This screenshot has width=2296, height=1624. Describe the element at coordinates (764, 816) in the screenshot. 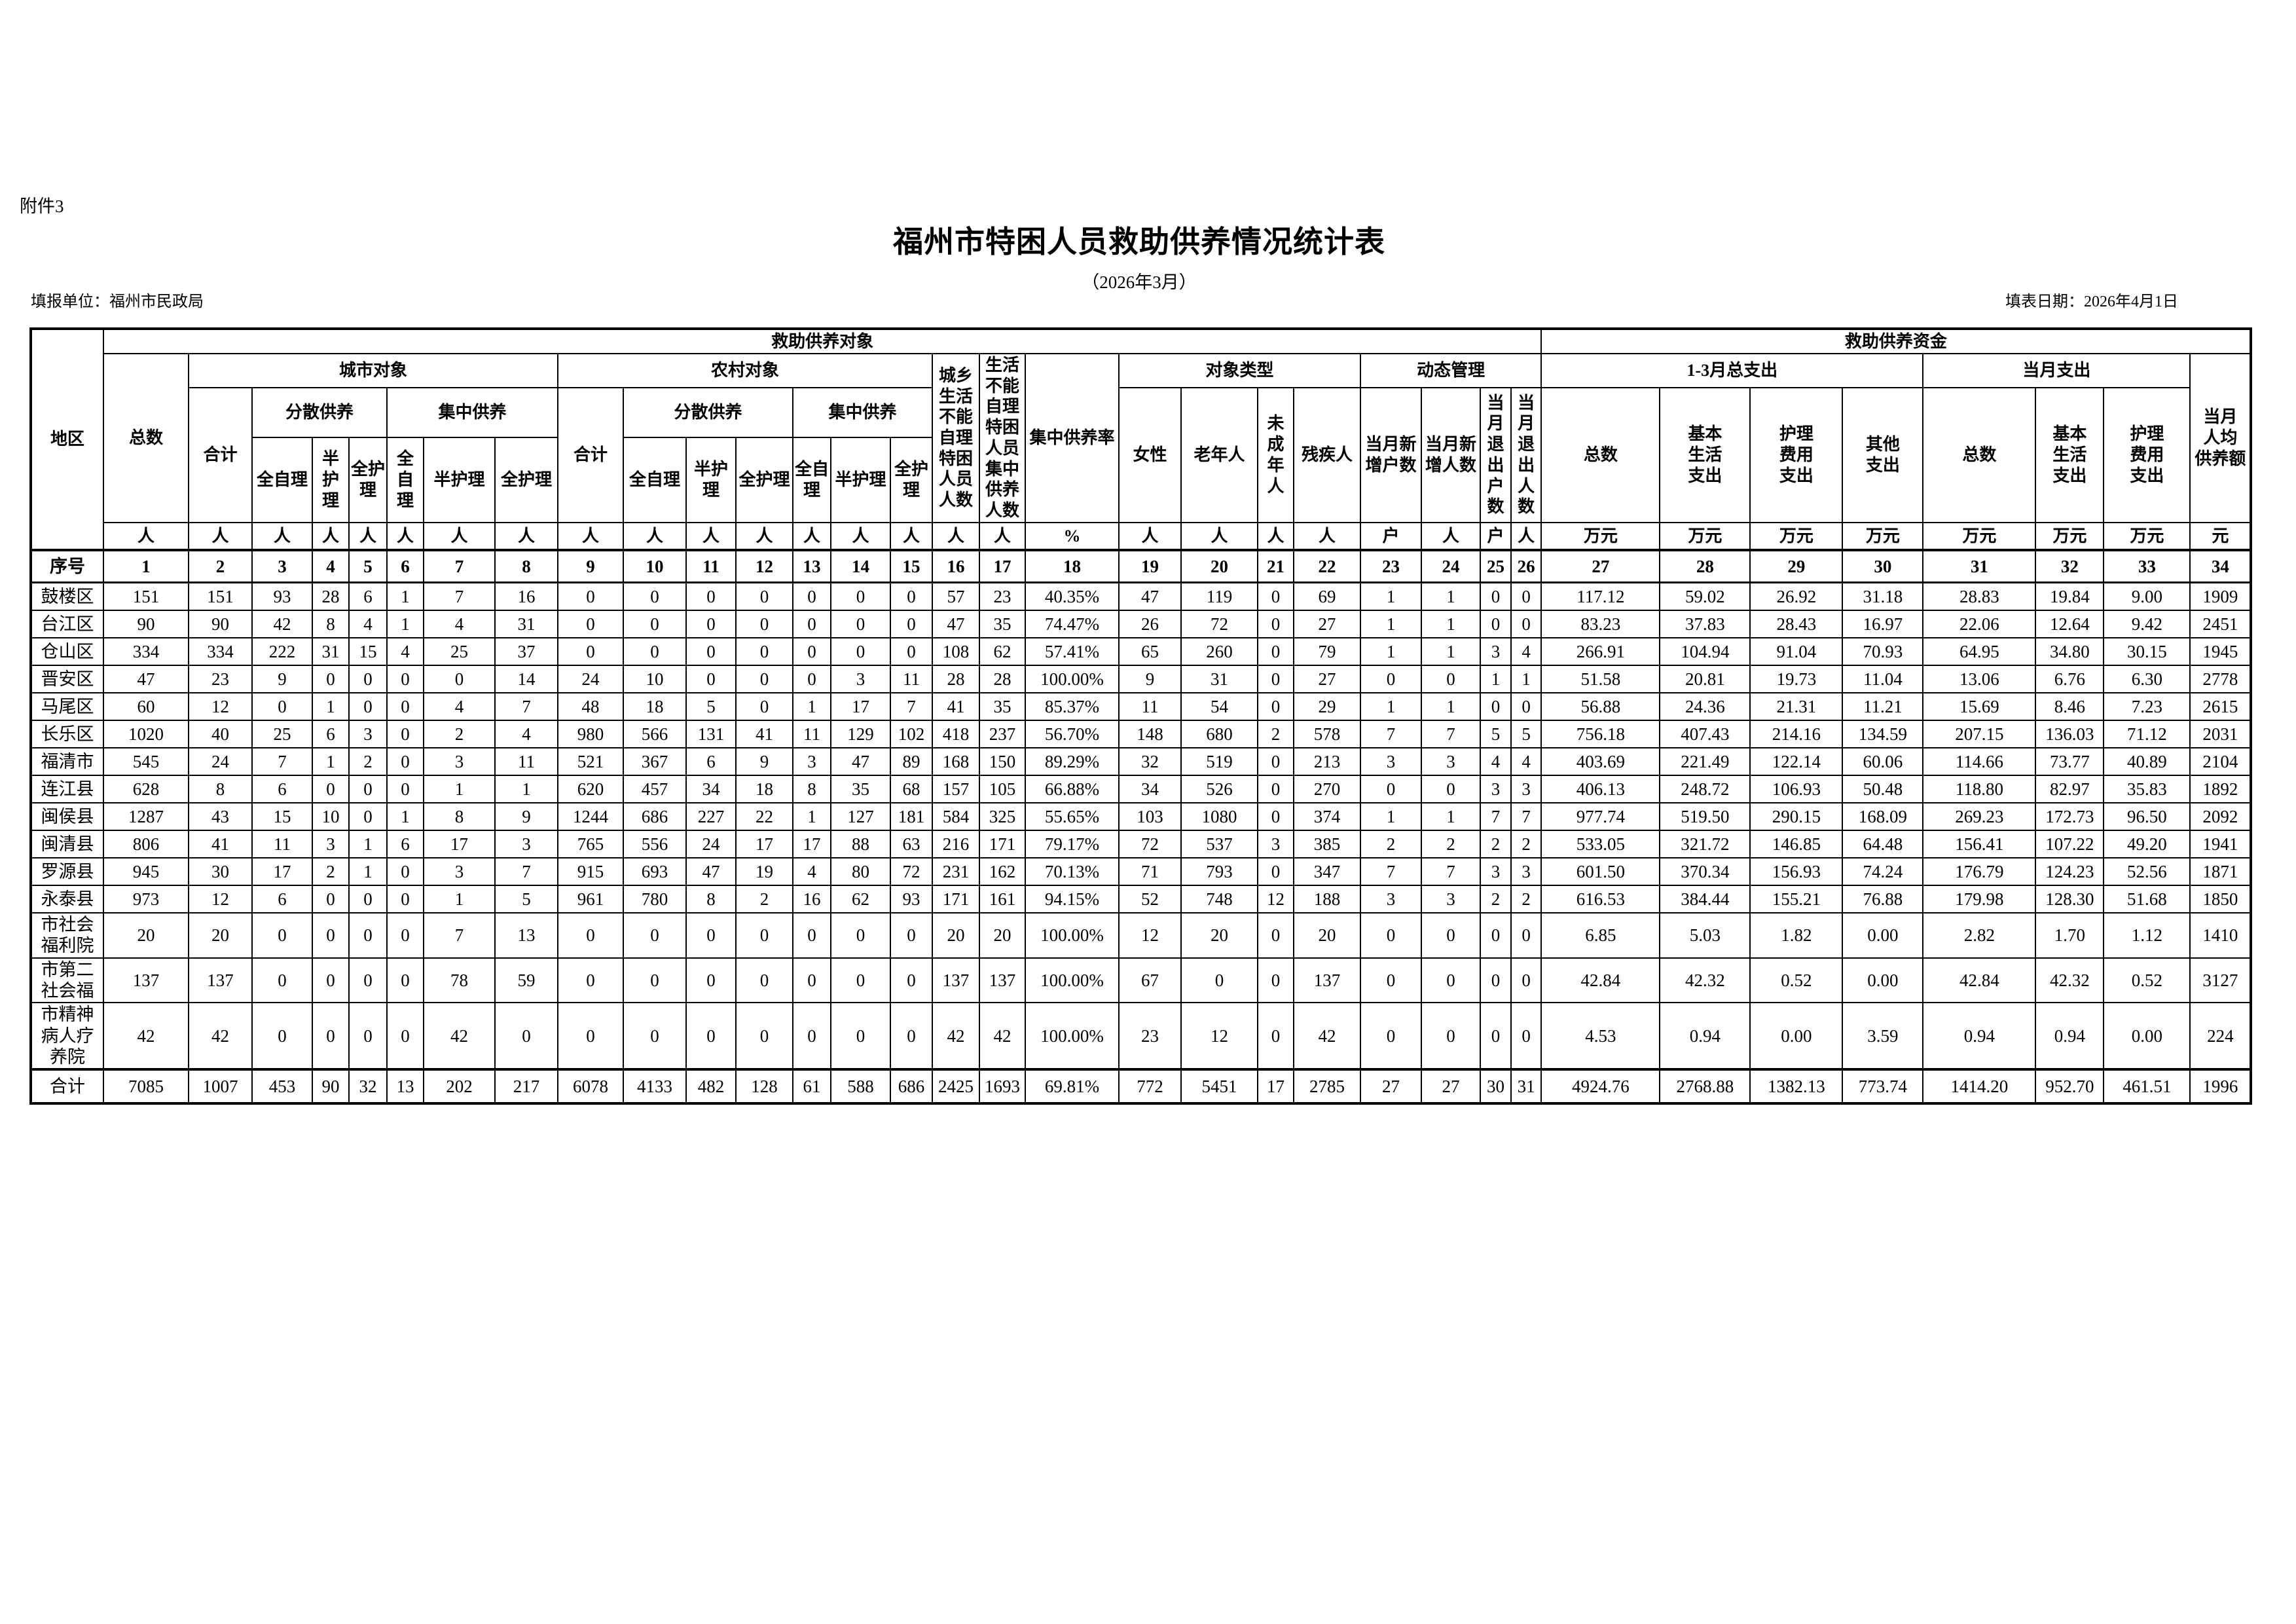

I see `data-cell: 22` at that location.